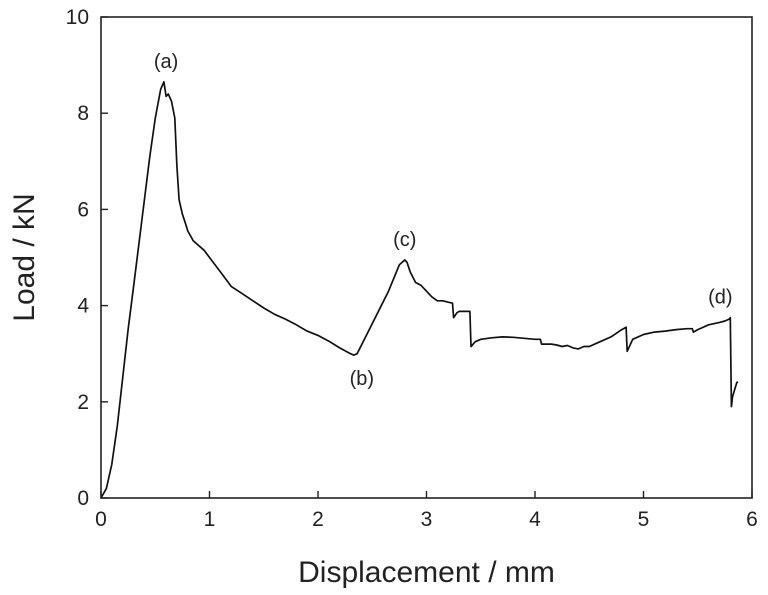 The width and height of the screenshot is (768, 595). Describe the element at coordinates (83, 306) in the screenshot. I see `y-tick-label: 4` at that location.